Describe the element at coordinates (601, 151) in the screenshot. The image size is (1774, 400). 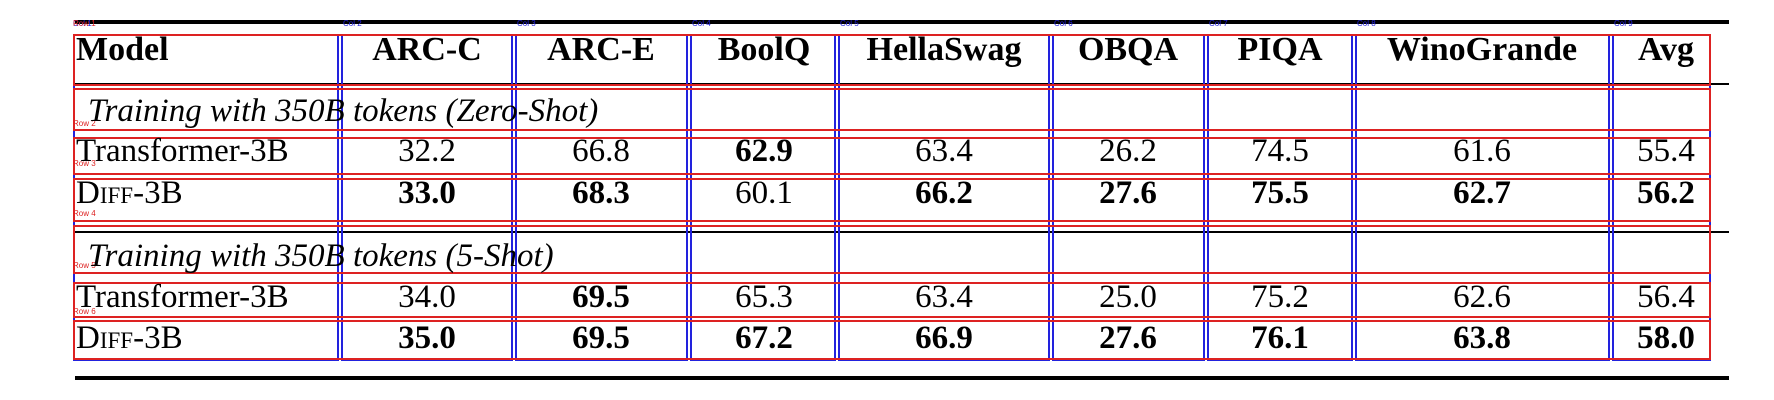
I see `table-cell: 66.8` at that location.